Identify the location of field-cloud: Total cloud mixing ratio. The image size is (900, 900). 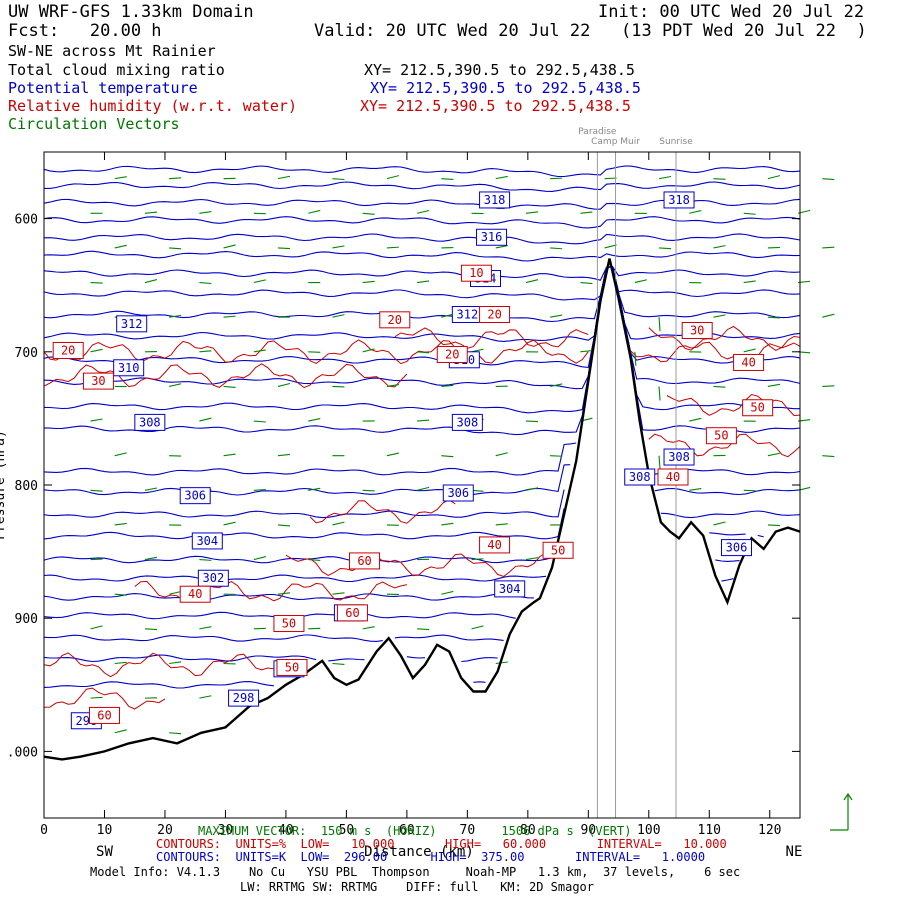
(116, 70).